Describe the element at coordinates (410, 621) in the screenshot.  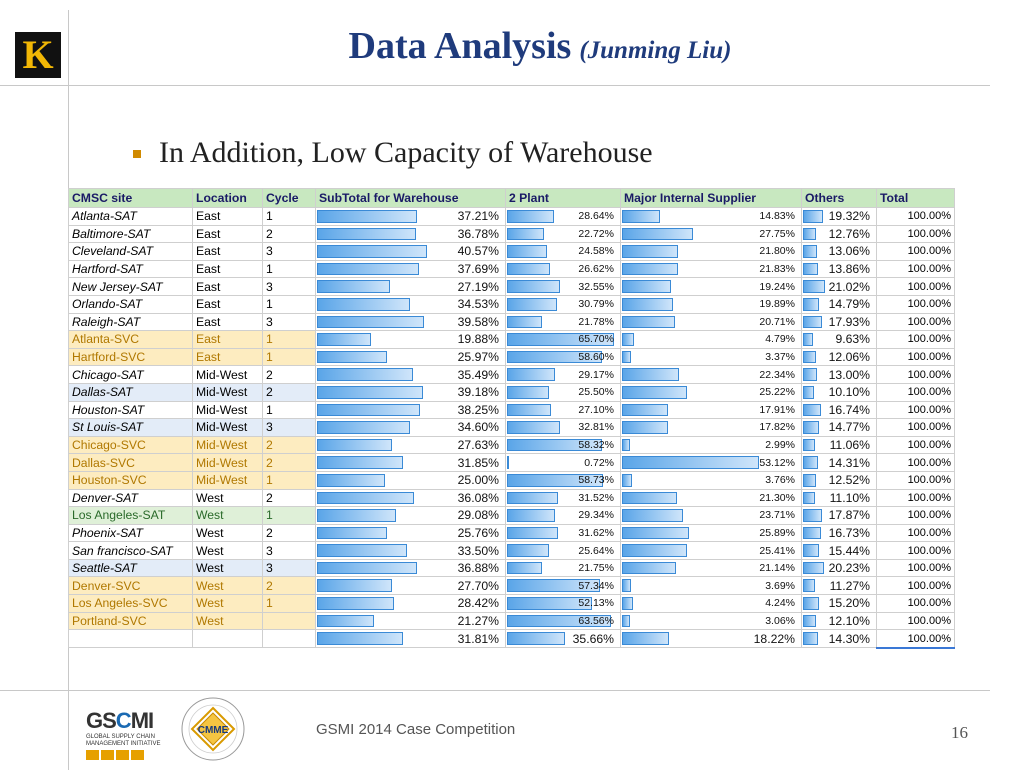
I see `bar-cell: 21.27%` at that location.